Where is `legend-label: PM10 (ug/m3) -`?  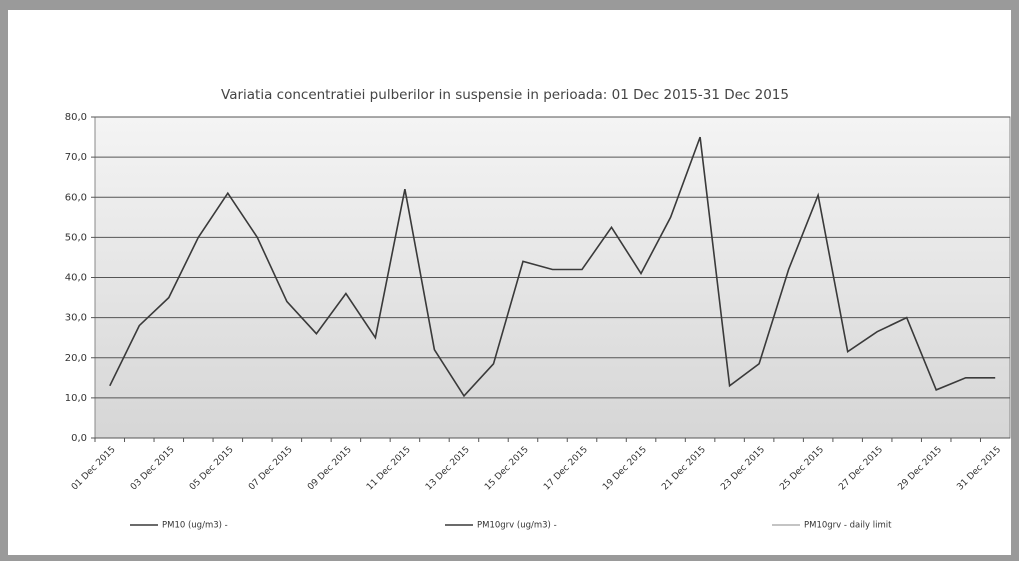
legend-label: PM10 (ug/m3) - is located at coordinates (195, 526).